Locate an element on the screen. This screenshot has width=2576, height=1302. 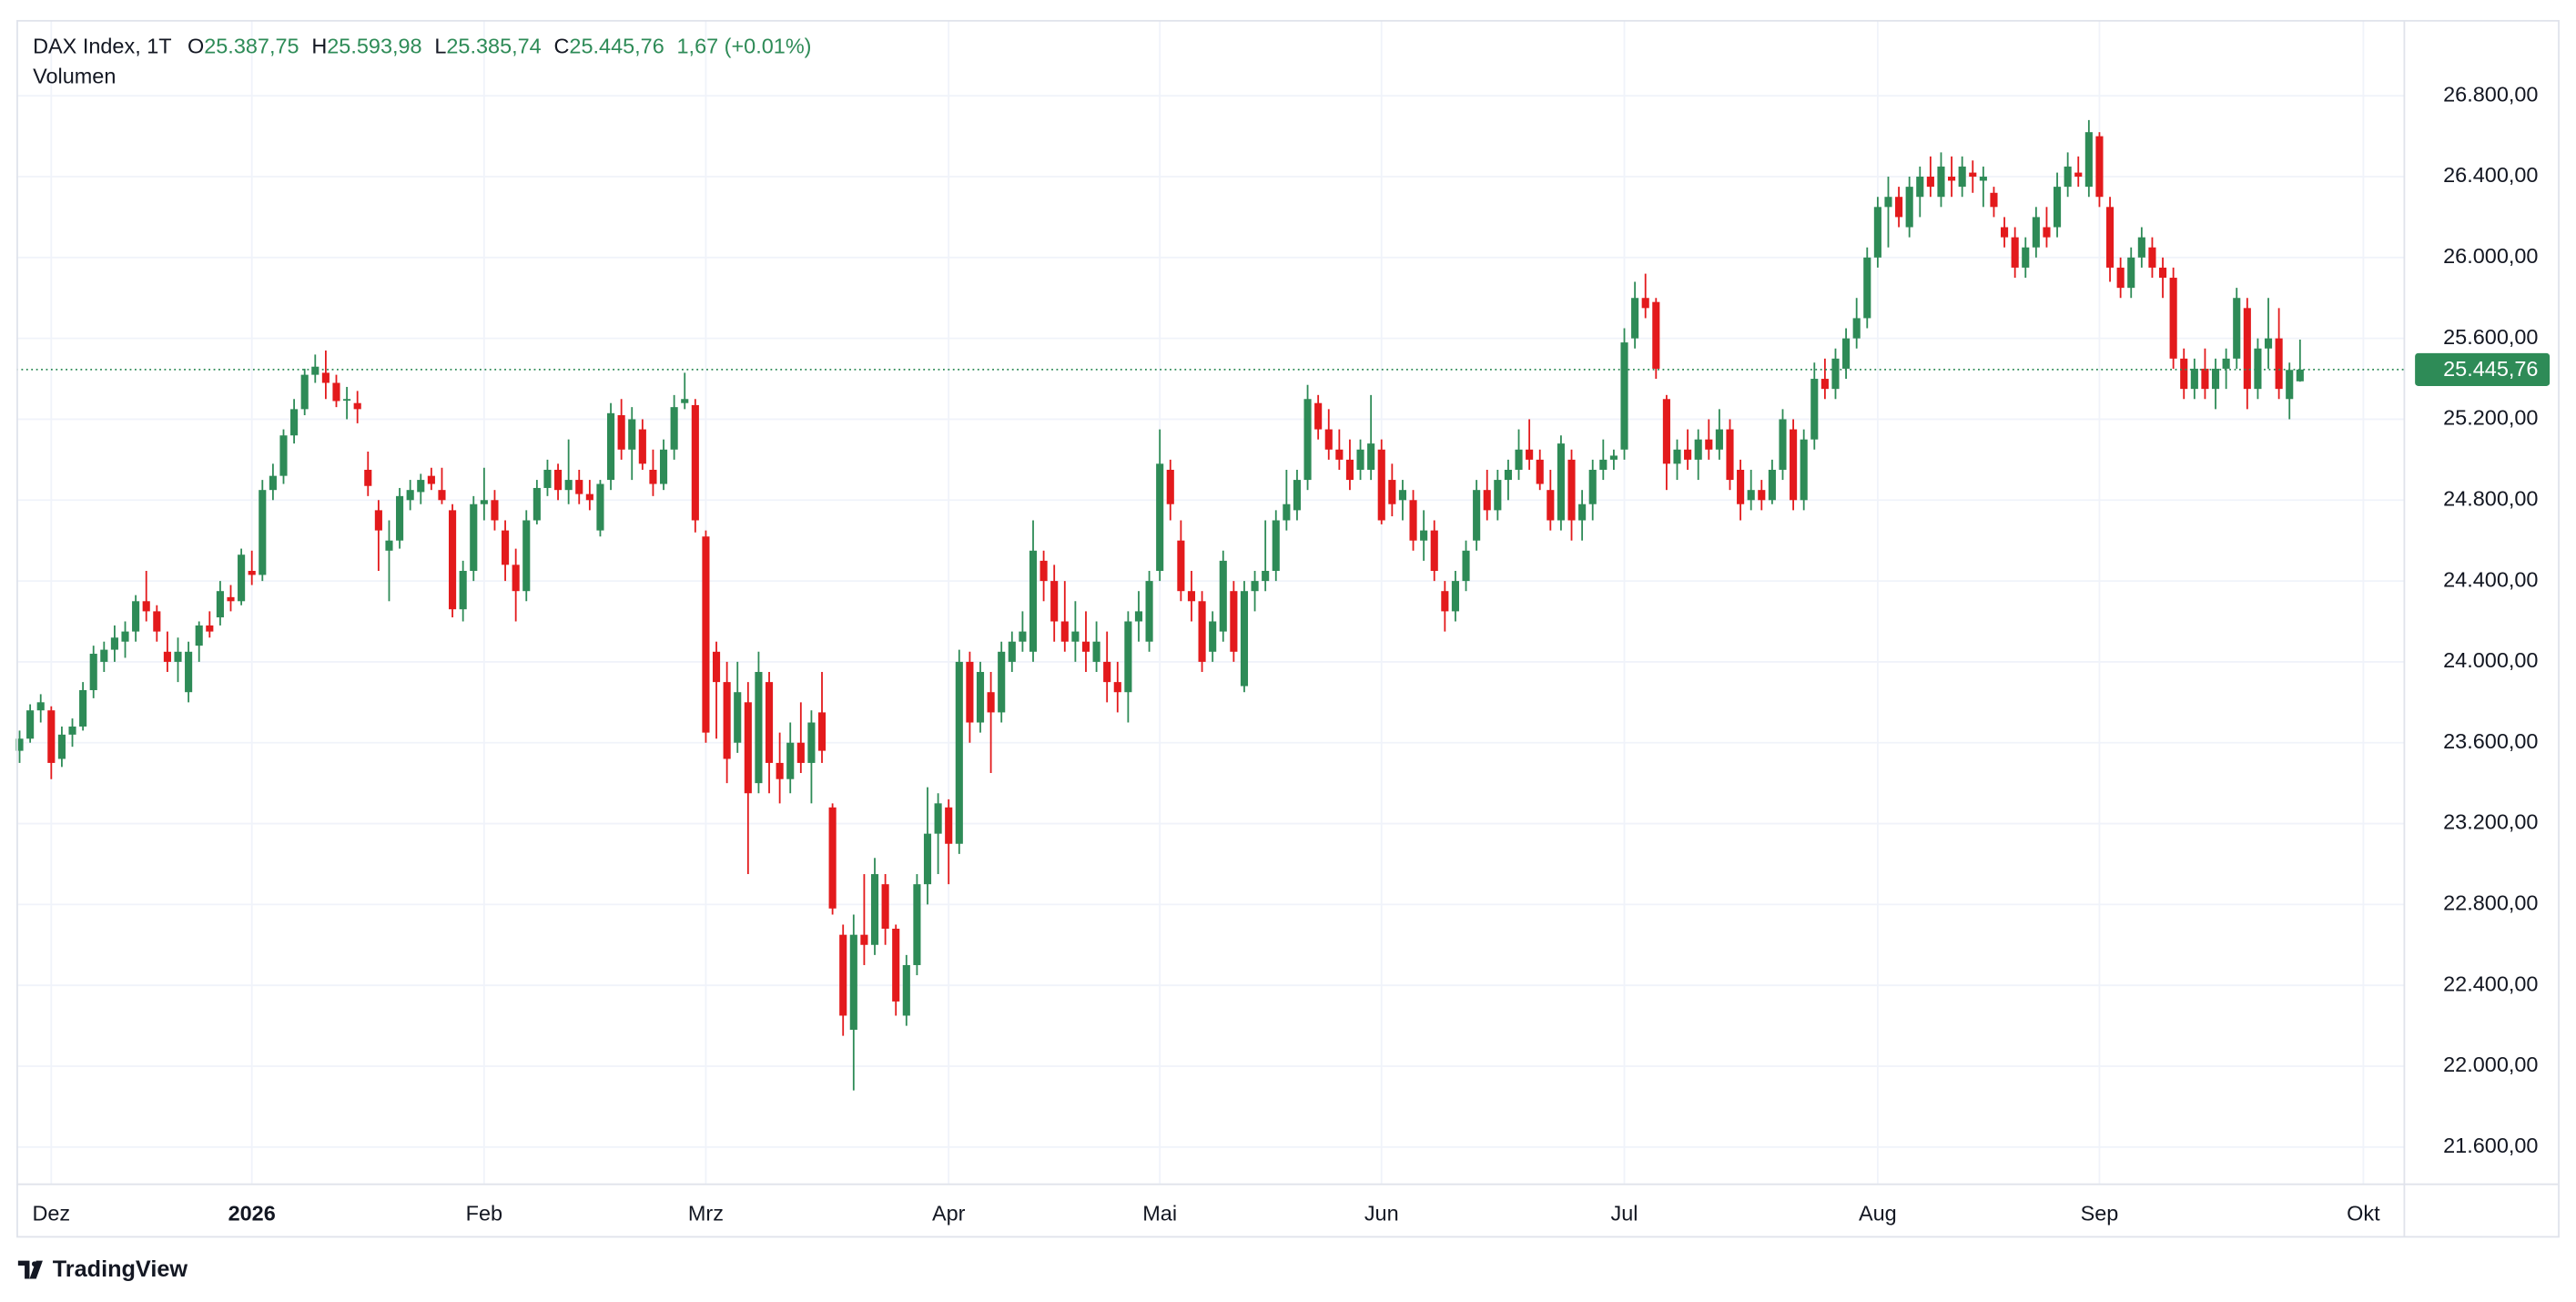
ohlc-letter: O is located at coordinates (196, 46).